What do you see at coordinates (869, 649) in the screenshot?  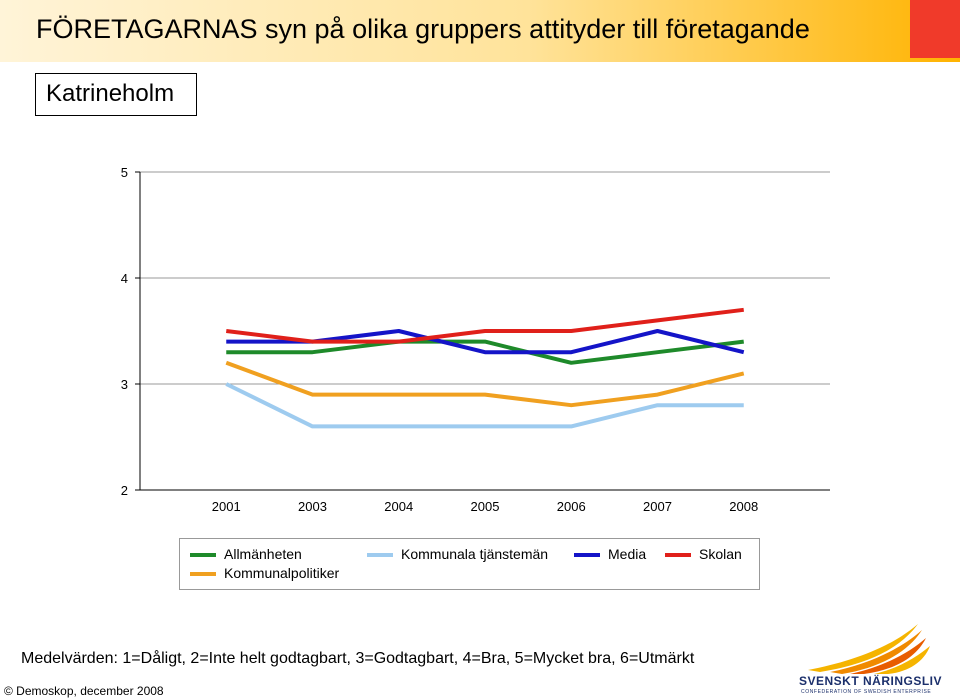 I see `flame-logo-icon` at bounding box center [869, 649].